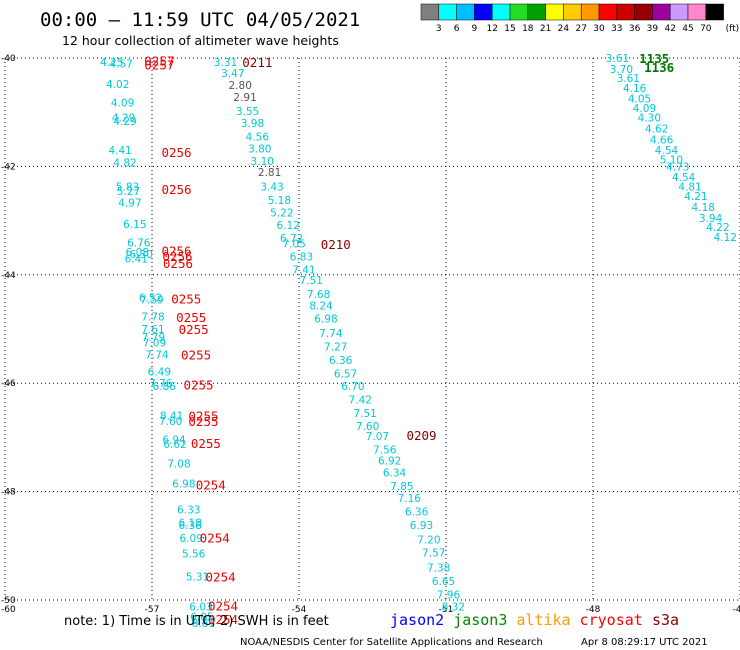  What do you see at coordinates (152, 318) in the screenshot?
I see `wave-height-label: 7.78` at bounding box center [152, 318].